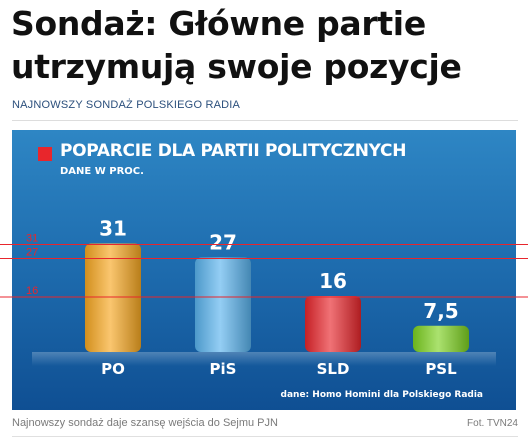 This screenshot has width=528, height=446. What do you see at coordinates (492, 423) in the screenshot?
I see `photo-credit: Fot. TVN24` at bounding box center [492, 423].